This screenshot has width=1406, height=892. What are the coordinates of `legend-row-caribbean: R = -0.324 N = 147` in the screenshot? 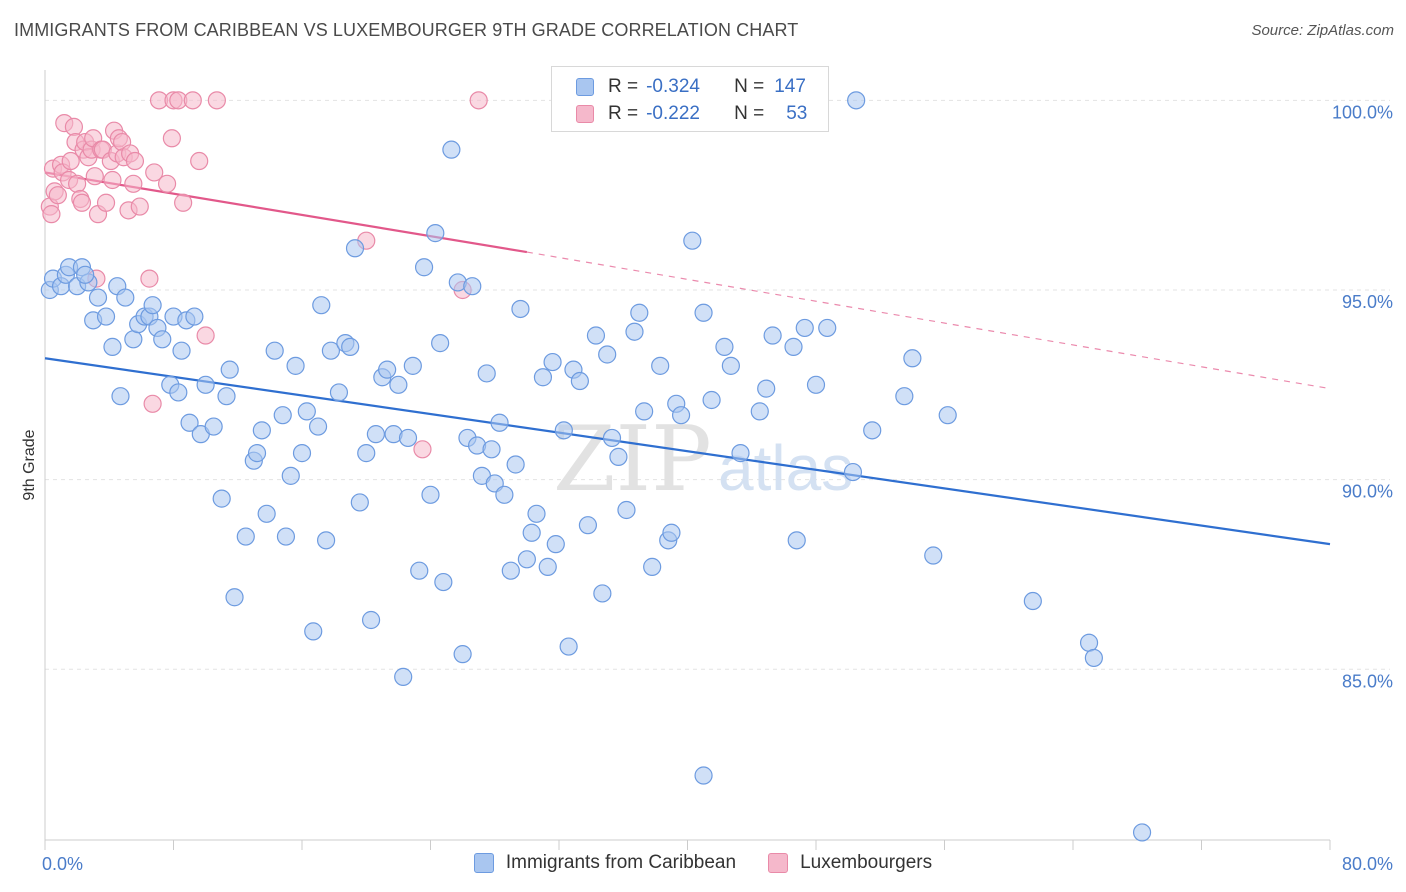 It's located at (691, 87).